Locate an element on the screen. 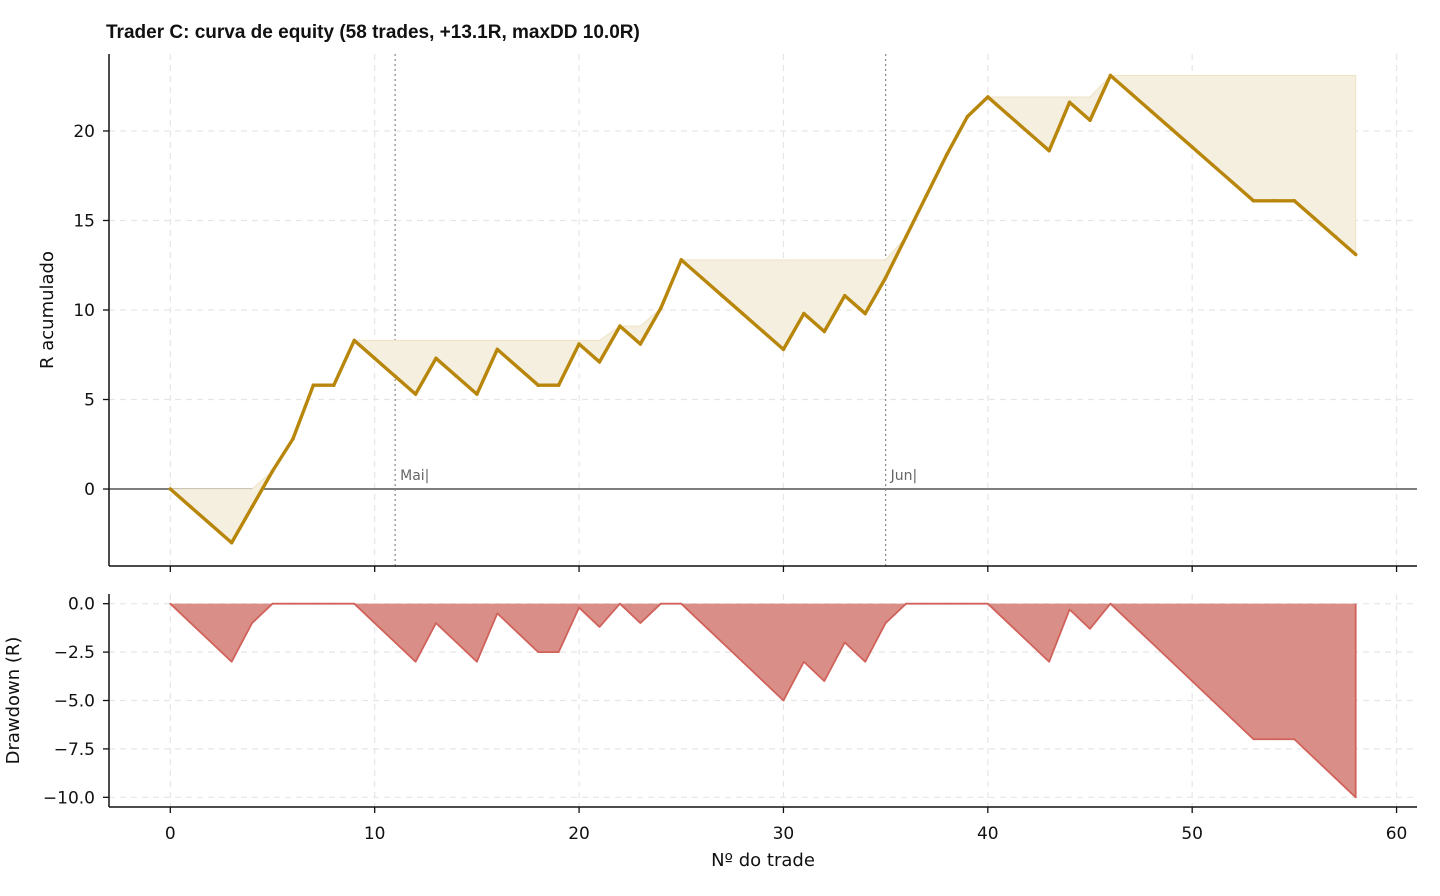  x-tick-label: 50 is located at coordinates (1192, 834).